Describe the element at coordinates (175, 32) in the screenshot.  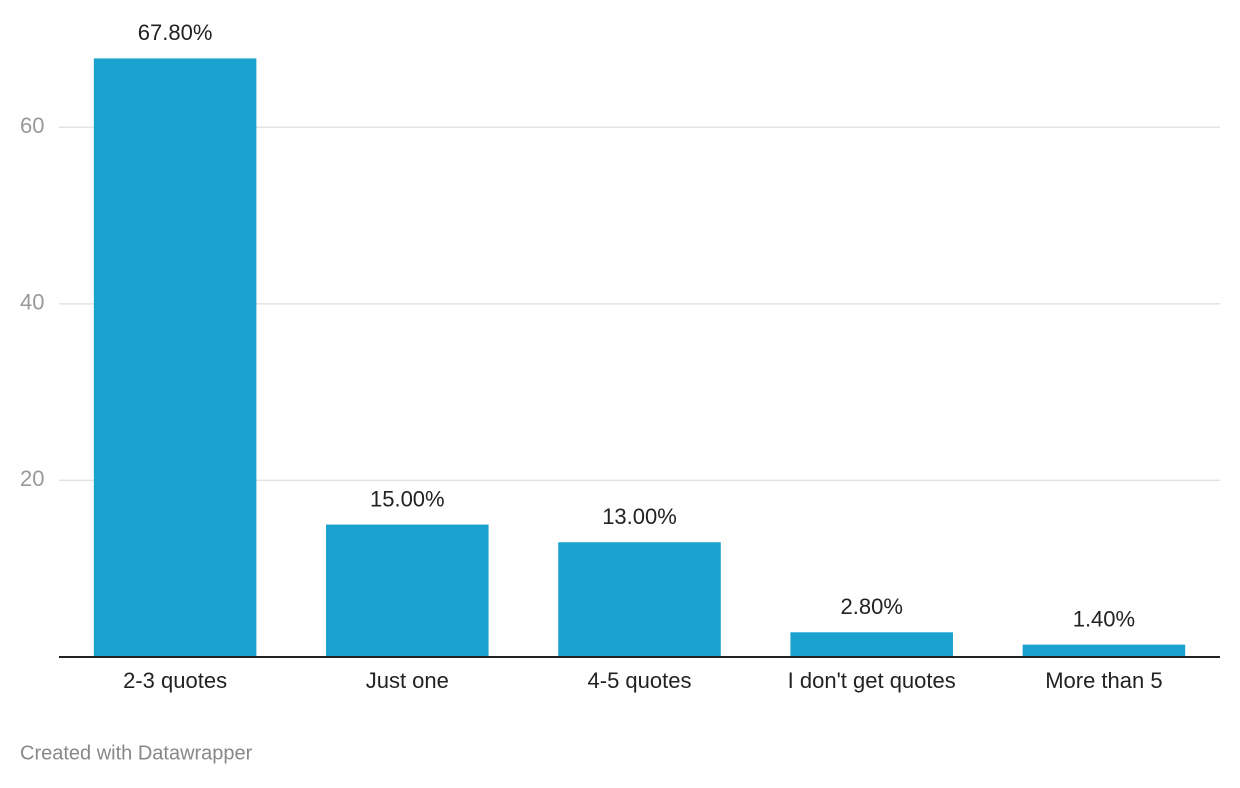
I see `value-label: 67.80%` at that location.